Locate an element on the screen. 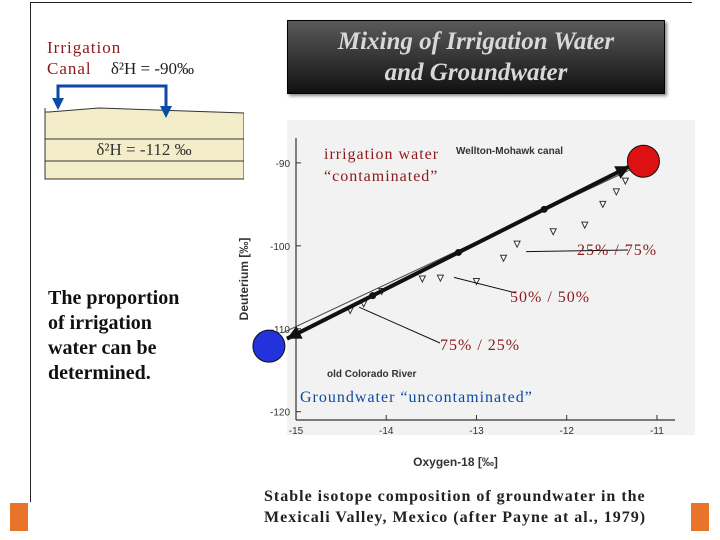 The width and height of the screenshot is (720, 540). proportion-line-4: determined. is located at coordinates (99, 373).